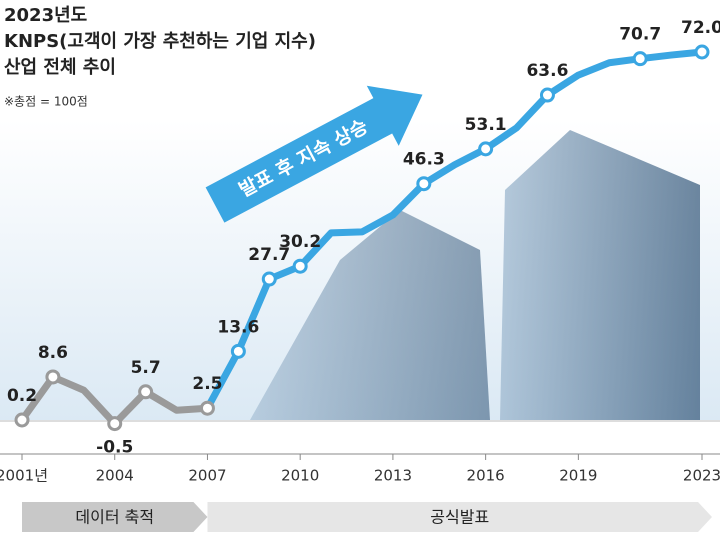  I want to click on value-label: 27.7, so click(269, 255).